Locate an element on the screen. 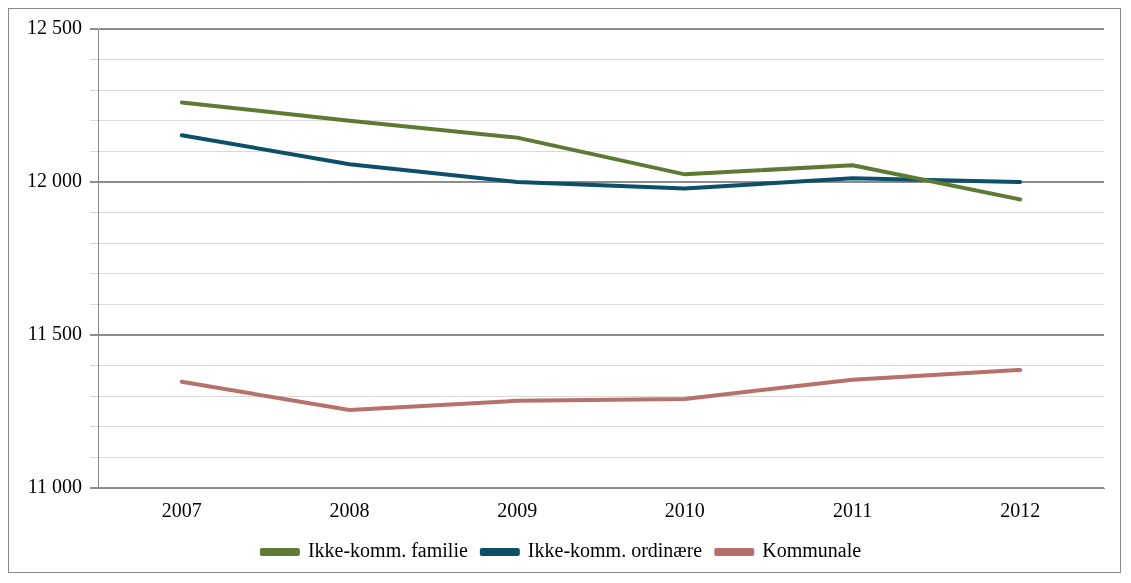 The image size is (1131, 583). y-tick-label: 12 500 is located at coordinates (54, 27).